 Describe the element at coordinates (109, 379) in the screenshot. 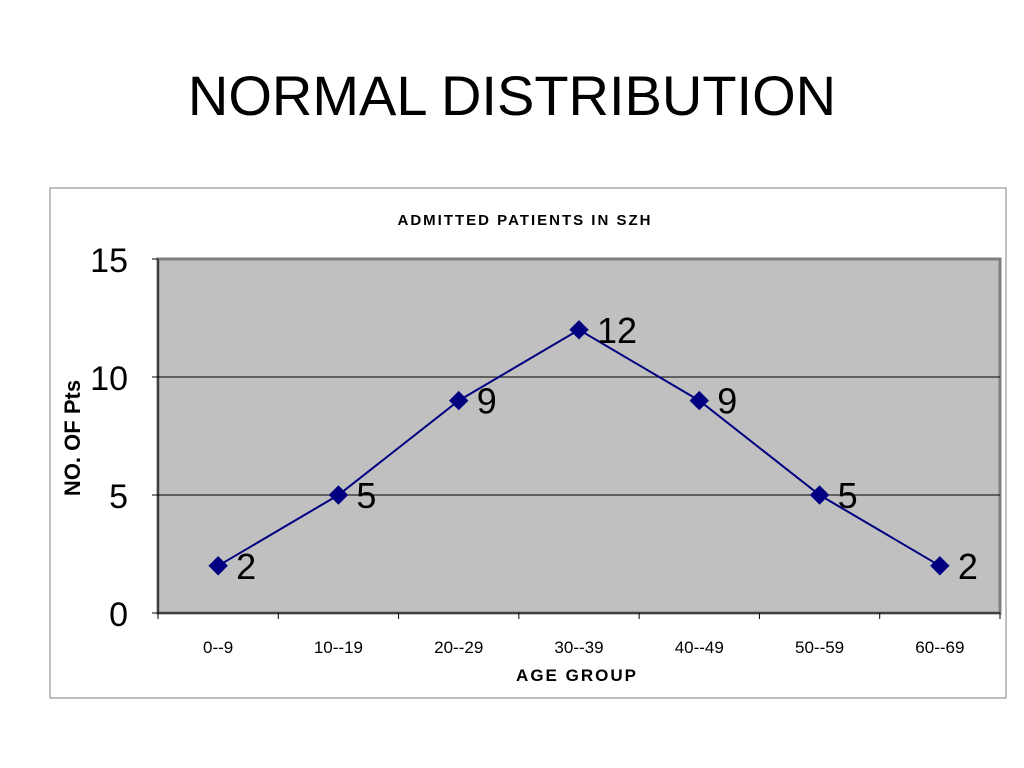

I see `y-tick-label: 10` at that location.